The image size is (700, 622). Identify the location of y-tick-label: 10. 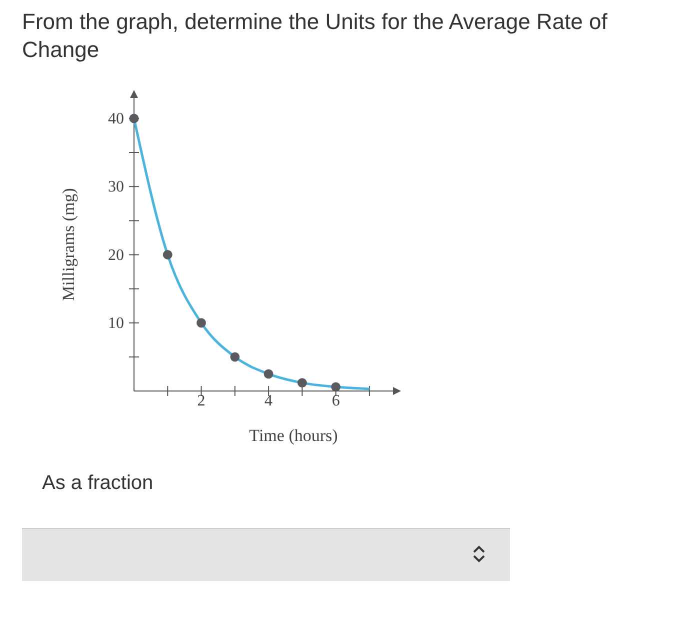
(116, 323).